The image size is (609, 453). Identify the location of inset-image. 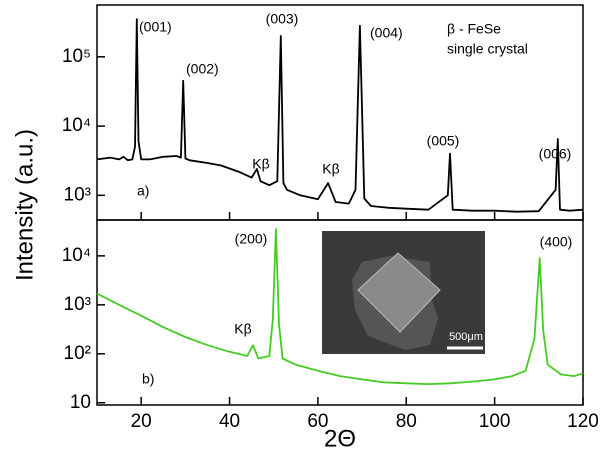
(403, 292).